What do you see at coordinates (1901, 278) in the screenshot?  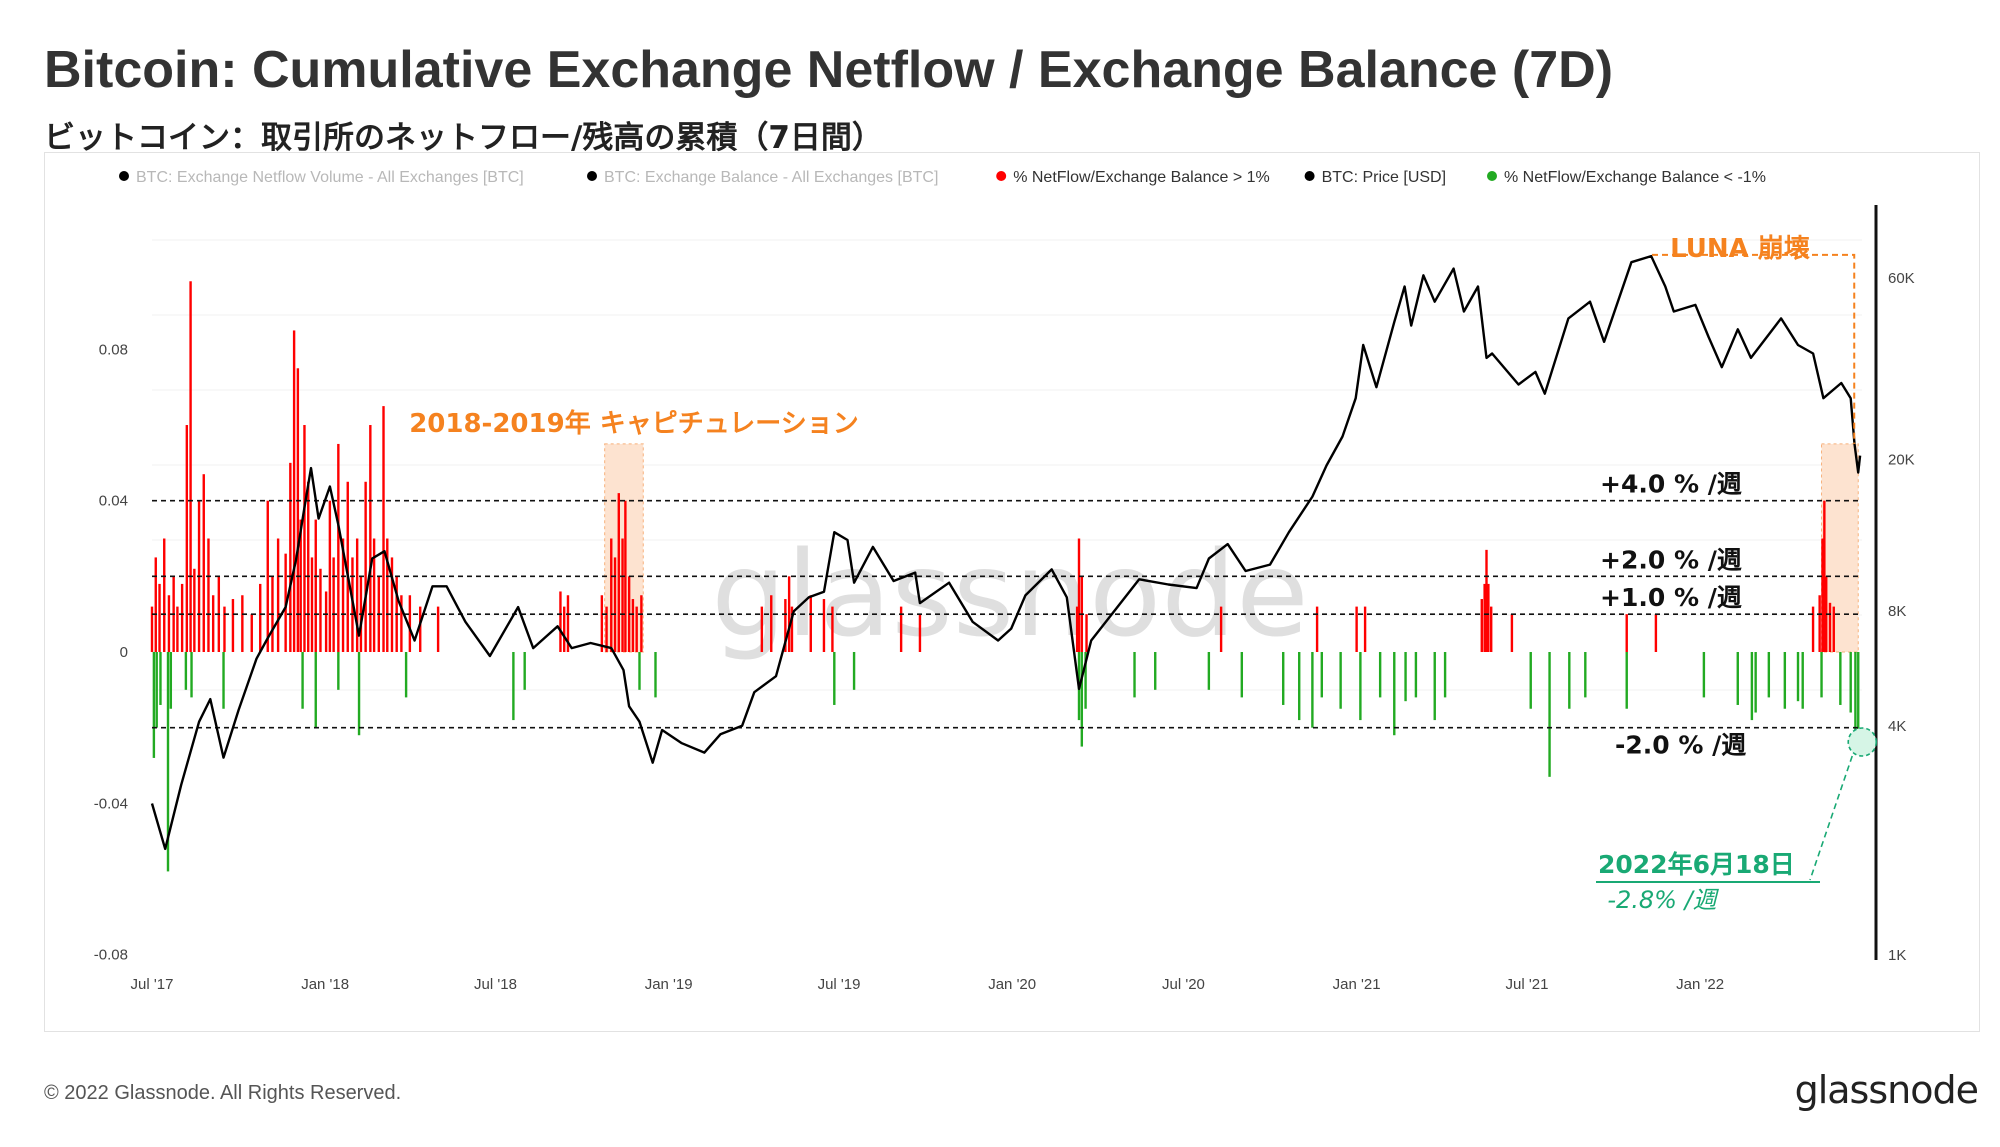 I see `y-right-tick-0: 60K` at bounding box center [1901, 278].